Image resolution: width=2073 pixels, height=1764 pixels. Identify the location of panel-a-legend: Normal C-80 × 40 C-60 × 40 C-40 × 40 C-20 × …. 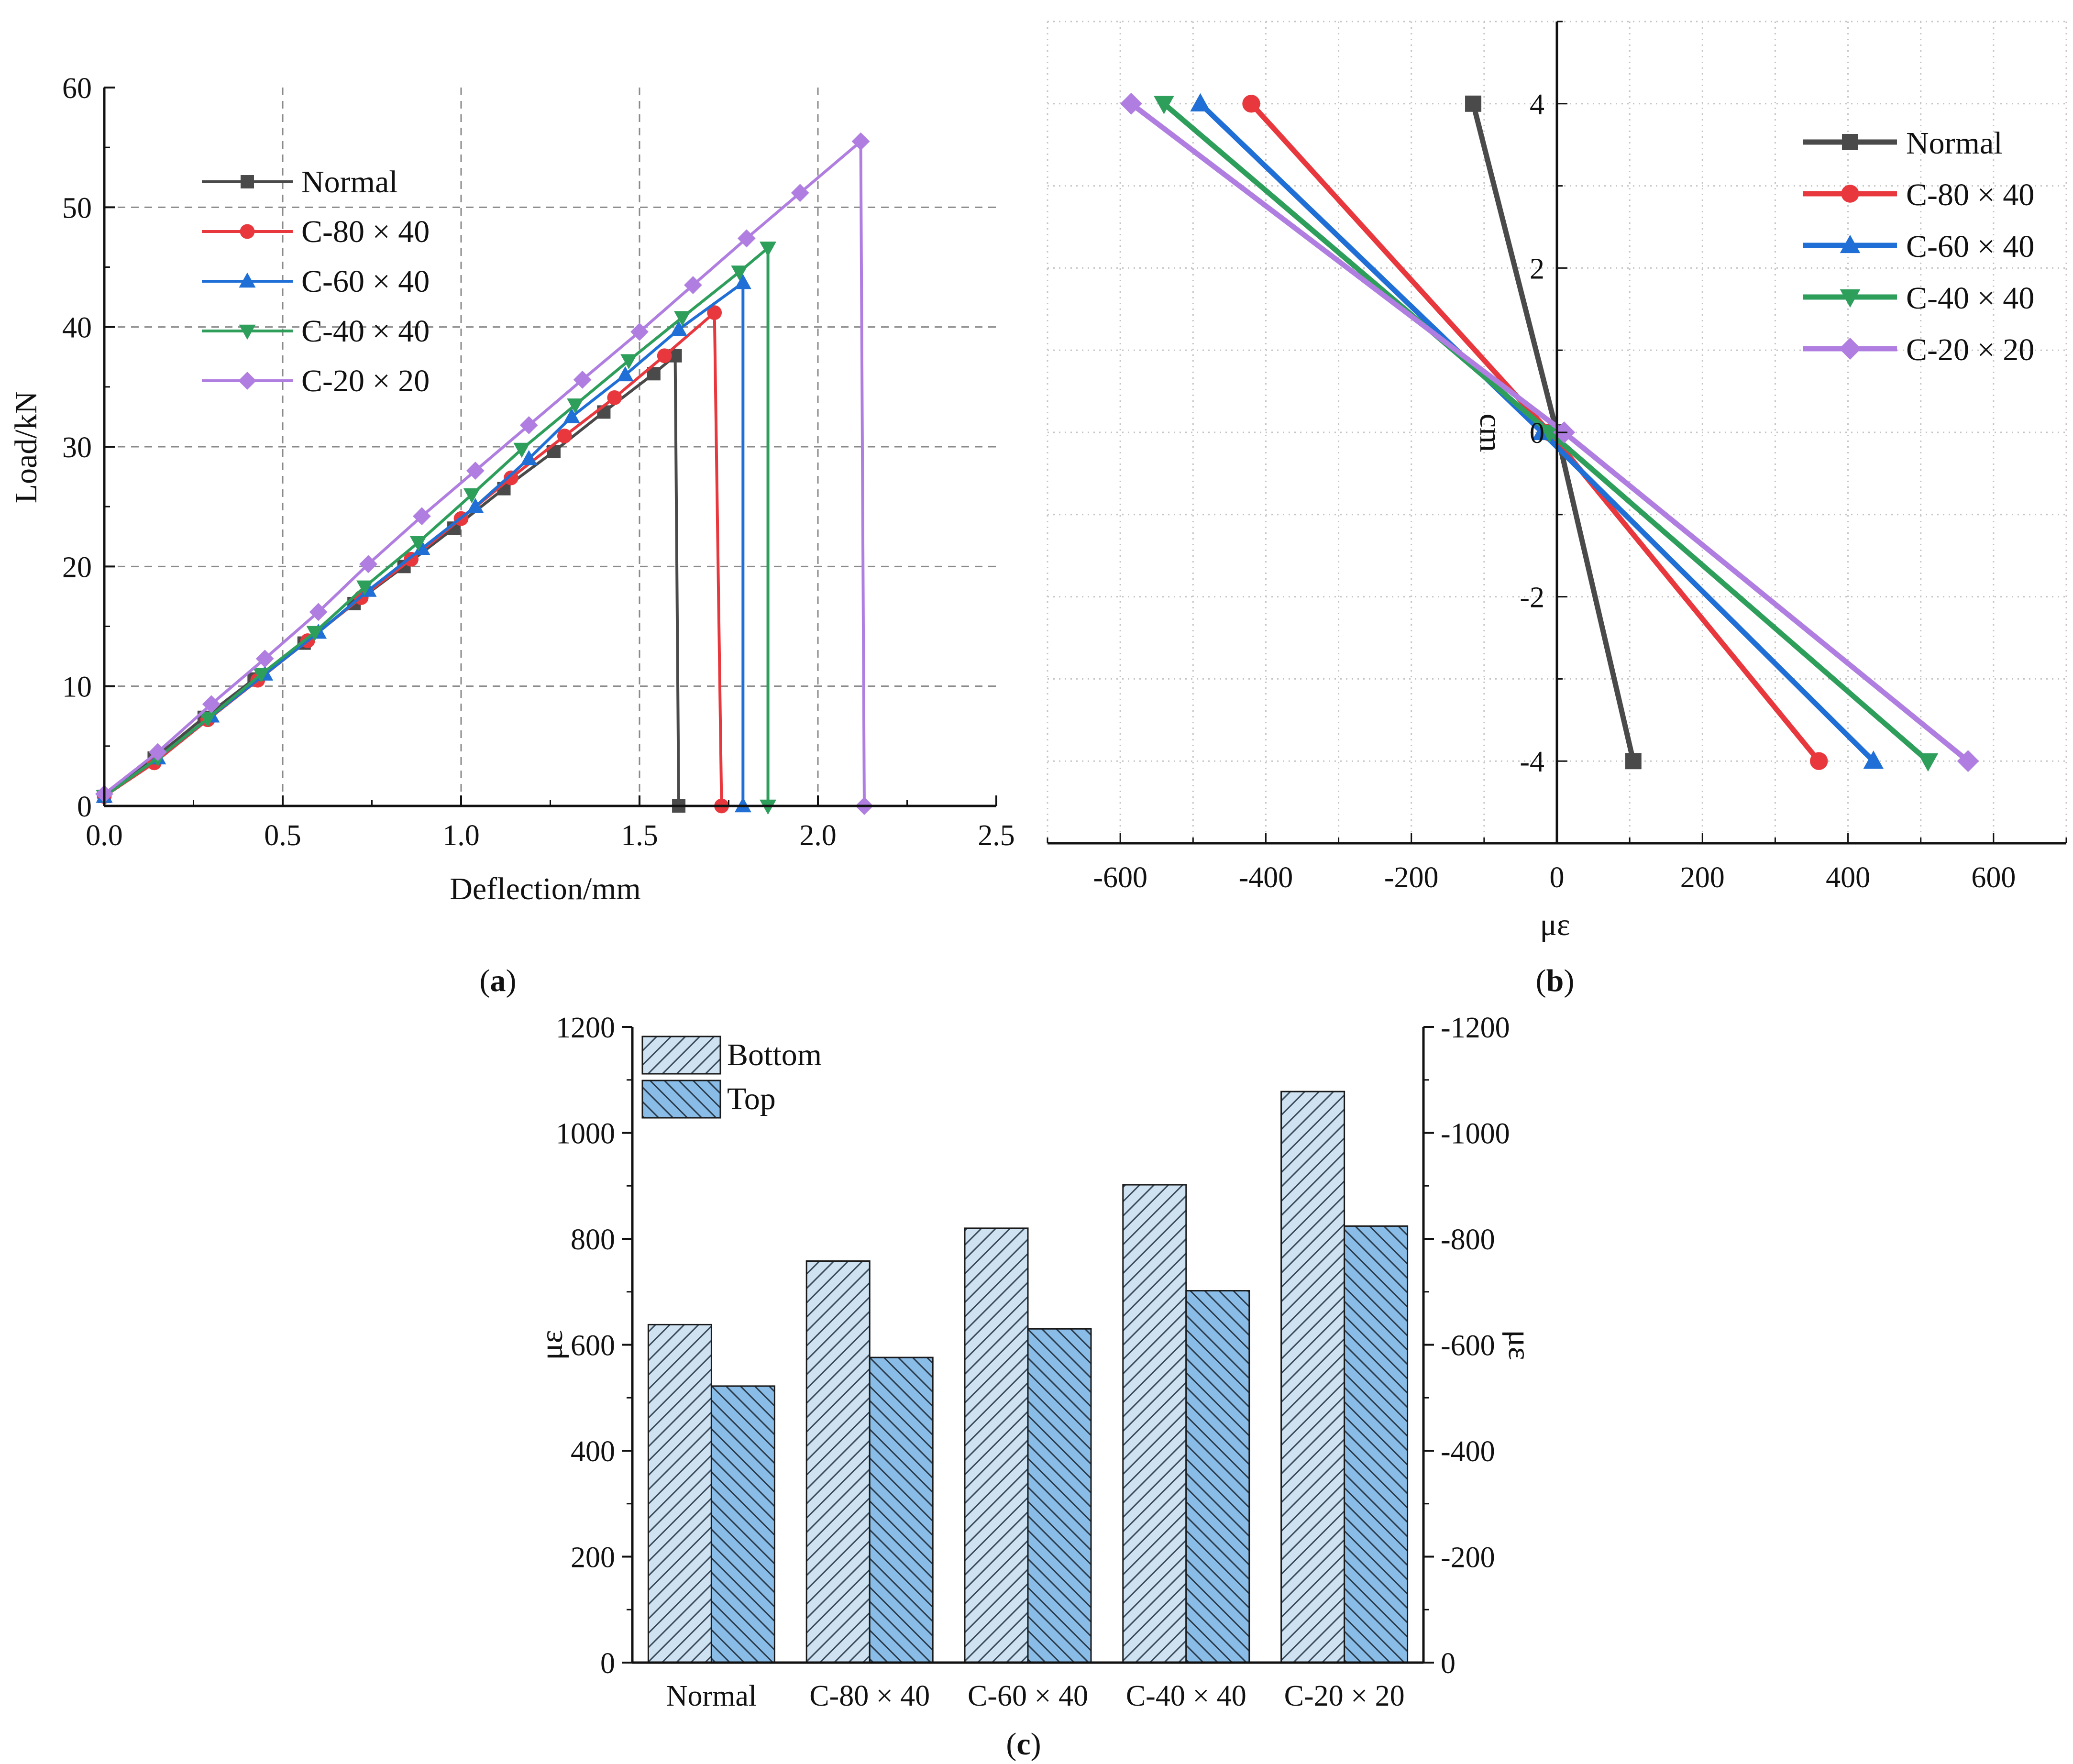
(316, 281).